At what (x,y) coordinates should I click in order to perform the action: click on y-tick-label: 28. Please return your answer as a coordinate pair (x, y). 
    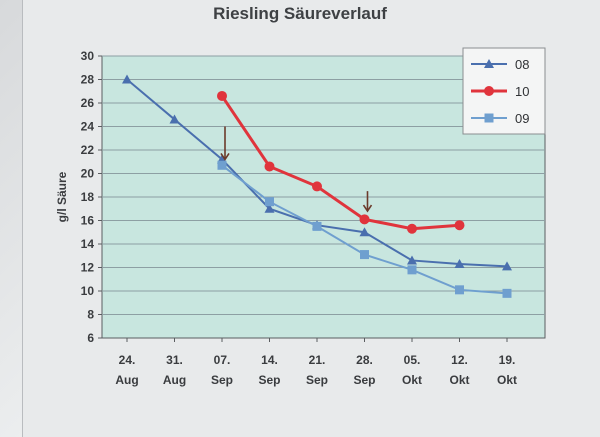
    Looking at the image, I should click on (88, 80).